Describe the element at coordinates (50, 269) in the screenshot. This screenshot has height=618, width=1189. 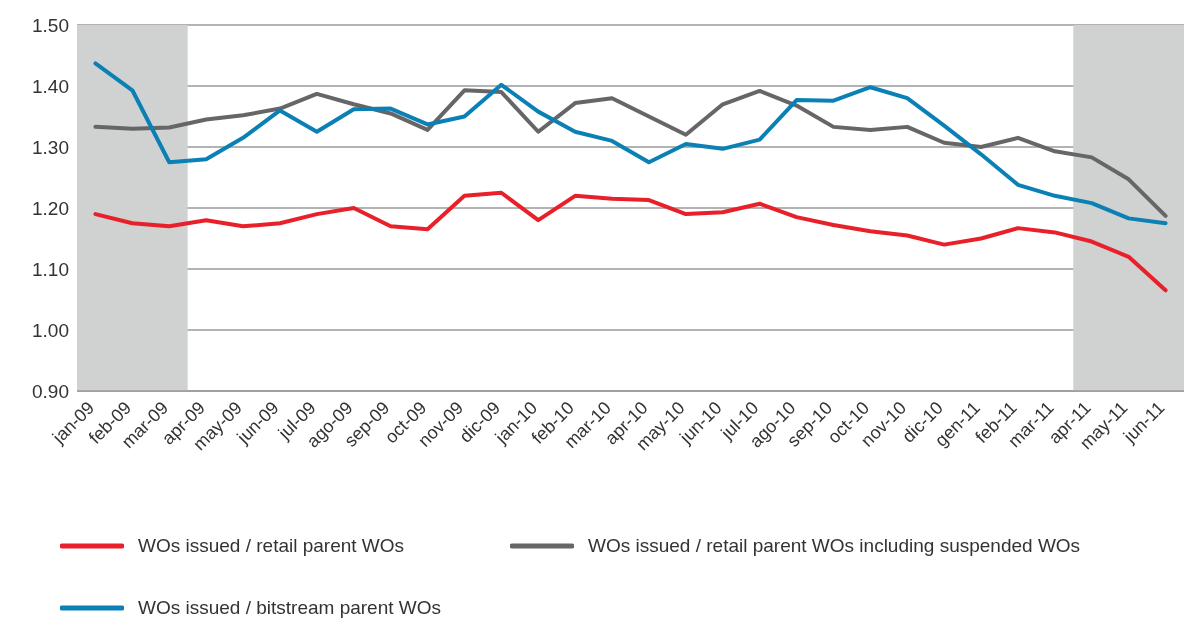
I see `y-tick-label: 1.10` at that location.